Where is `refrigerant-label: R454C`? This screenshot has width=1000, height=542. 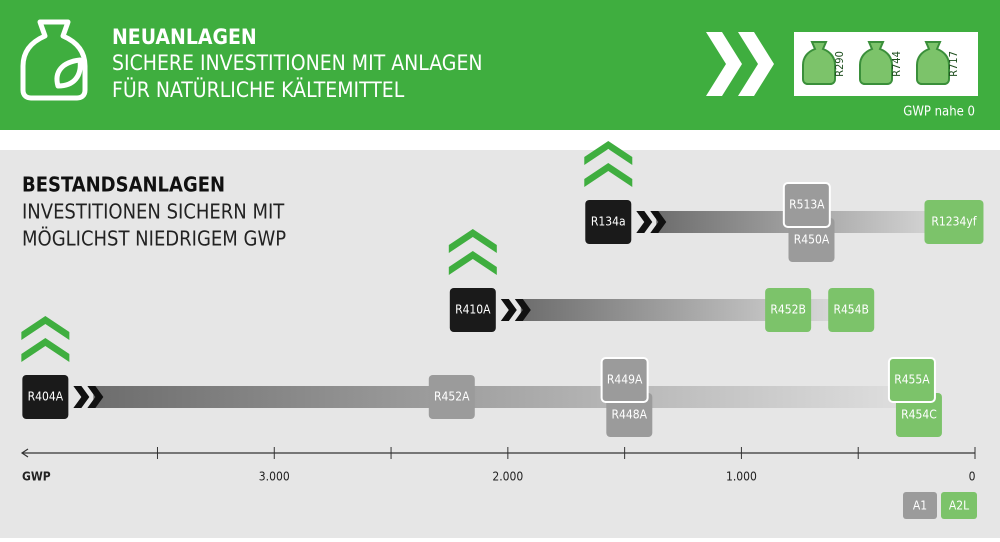 refrigerant-label: R454C is located at coordinates (919, 415).